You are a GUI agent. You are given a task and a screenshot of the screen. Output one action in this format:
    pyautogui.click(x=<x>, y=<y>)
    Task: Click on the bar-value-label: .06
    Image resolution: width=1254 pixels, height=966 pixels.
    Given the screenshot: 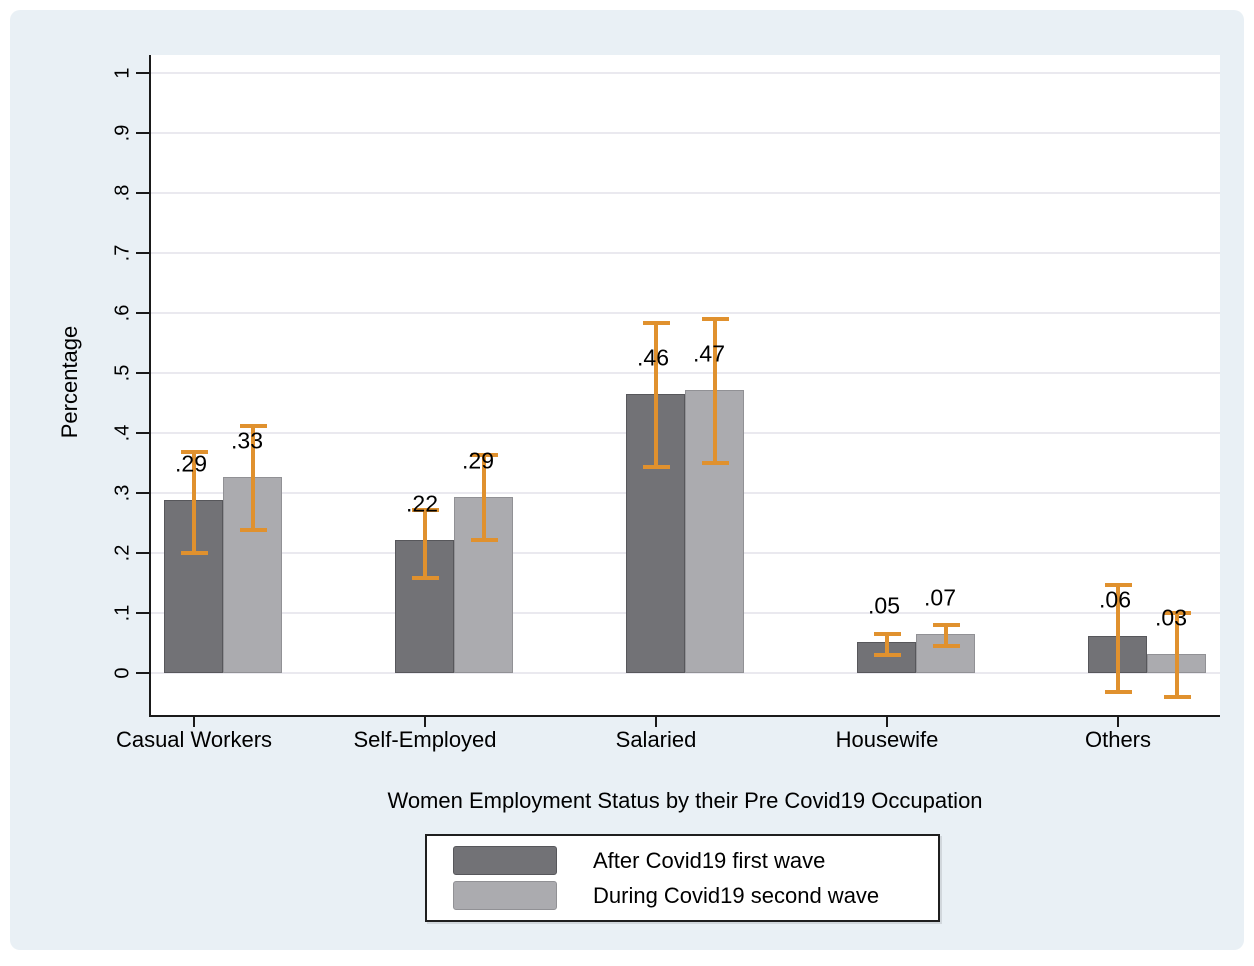 What is the action you would take?
    pyautogui.click(x=1115, y=599)
    